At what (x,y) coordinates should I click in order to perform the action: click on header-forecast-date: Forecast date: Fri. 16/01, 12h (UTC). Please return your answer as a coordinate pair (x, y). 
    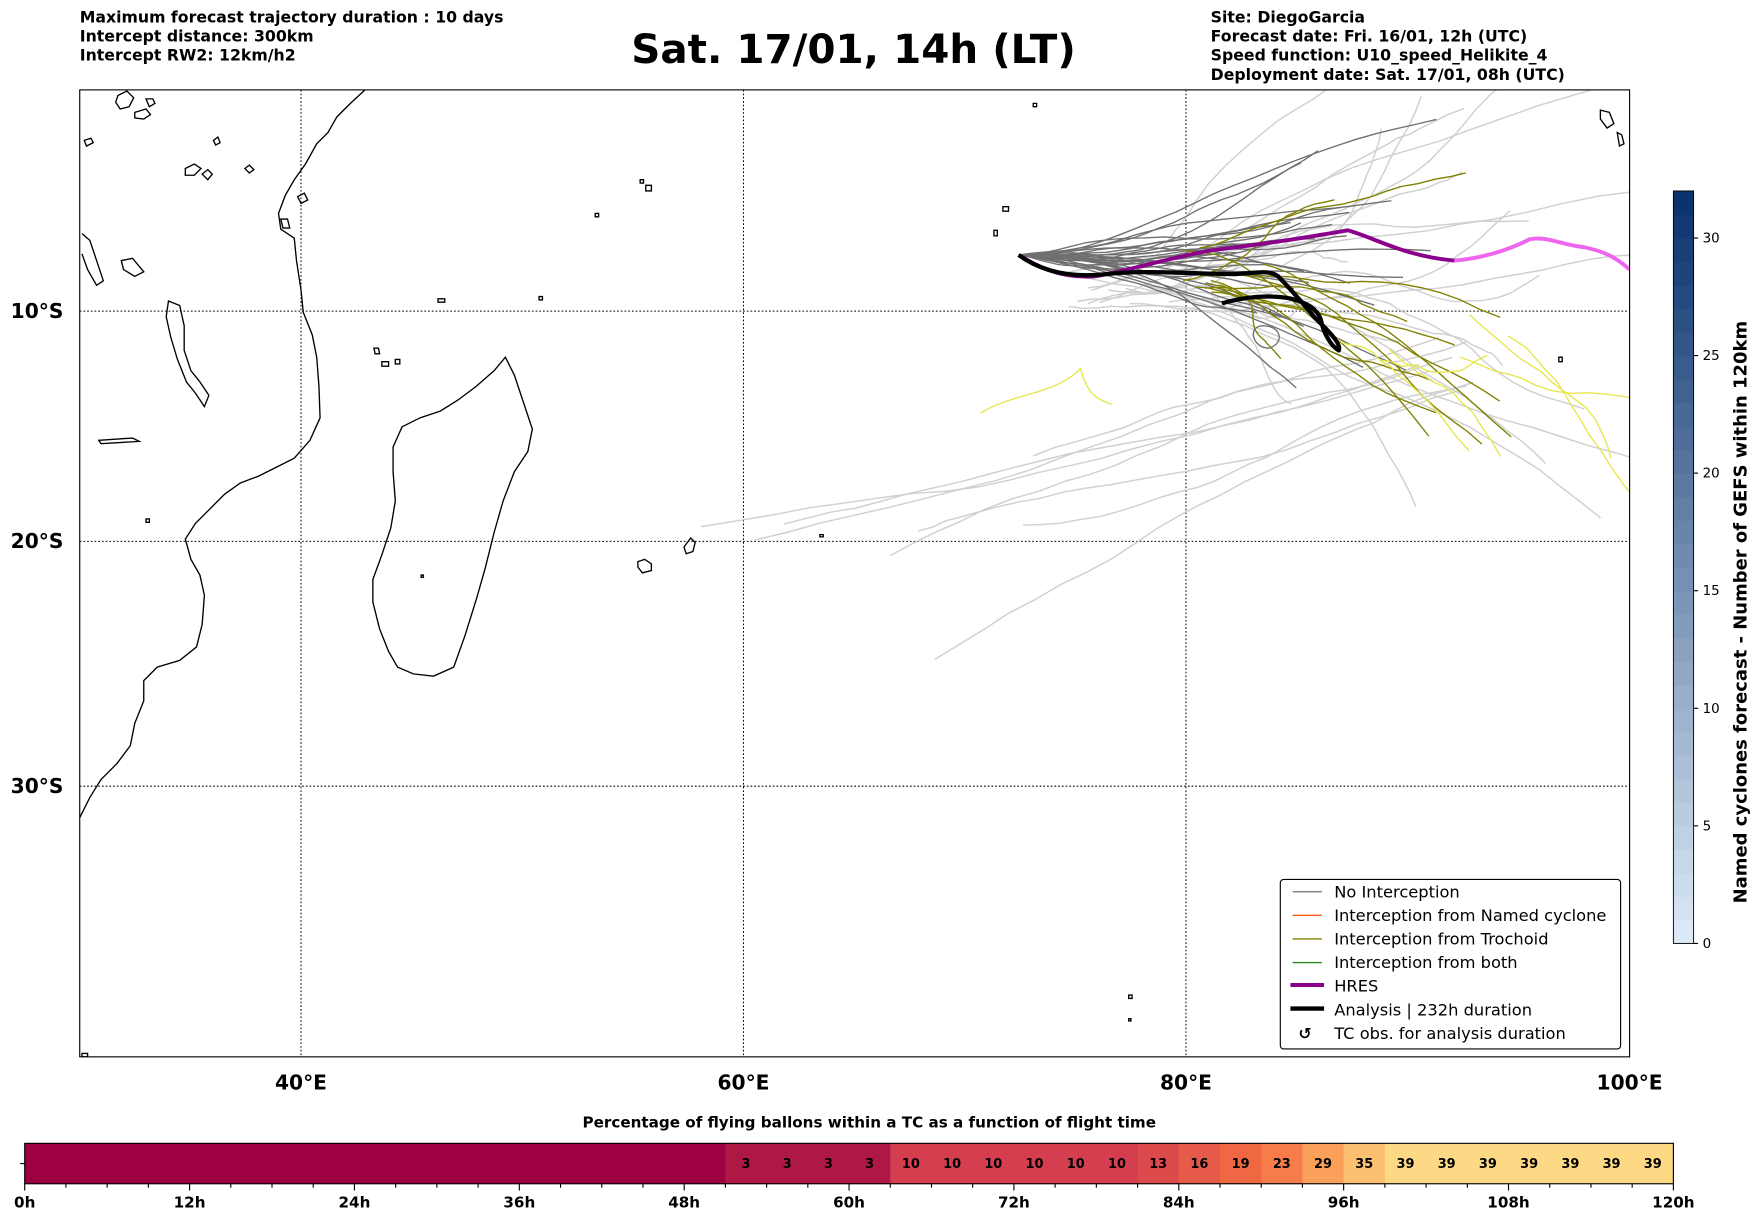
    Looking at the image, I should click on (1369, 36).